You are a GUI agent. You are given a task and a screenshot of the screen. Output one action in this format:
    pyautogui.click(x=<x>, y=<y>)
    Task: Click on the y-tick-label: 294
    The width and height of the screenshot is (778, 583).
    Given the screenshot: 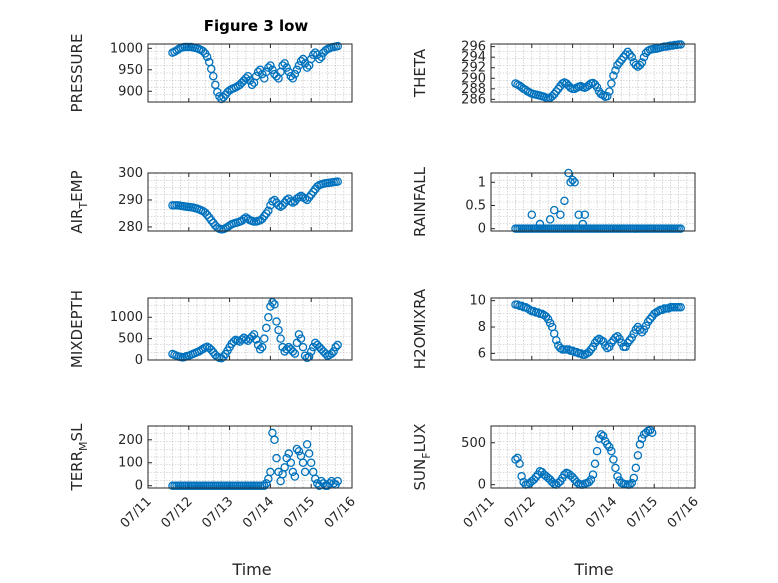 What is the action you would take?
    pyautogui.click(x=473, y=57)
    